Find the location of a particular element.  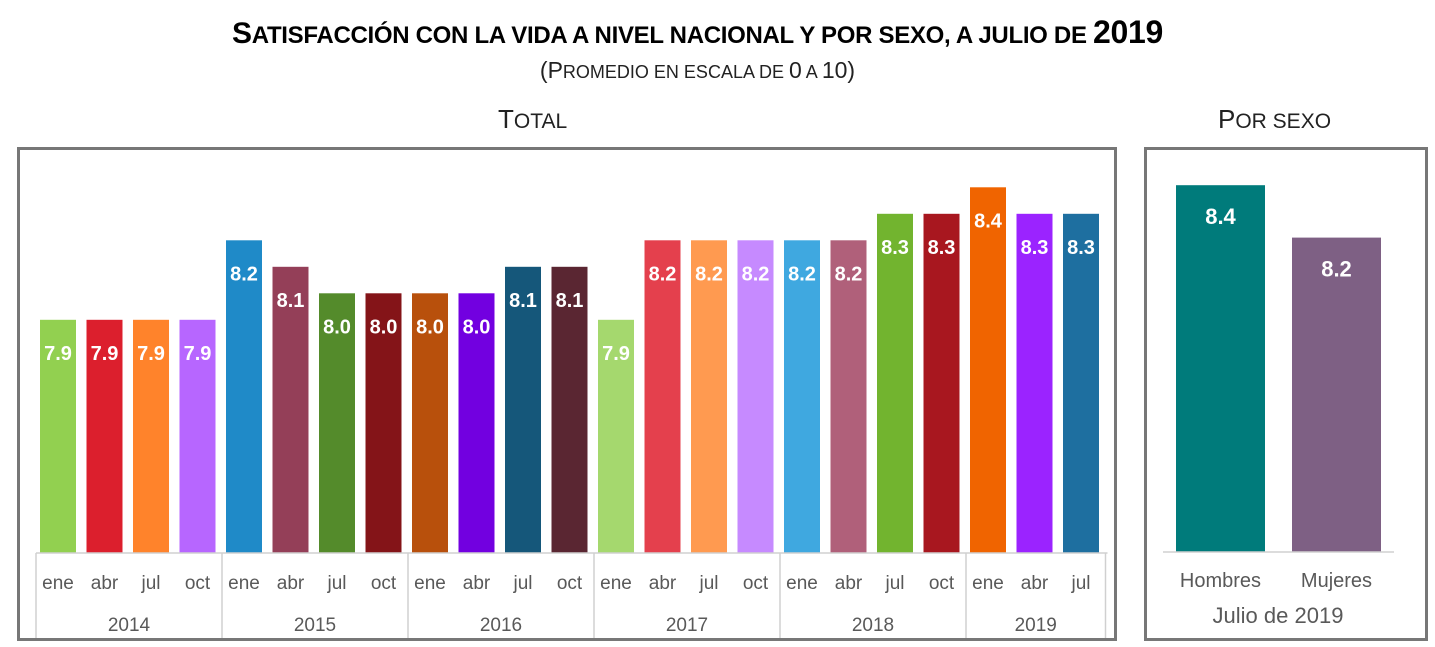

year-tick-label: 2017 is located at coordinates (687, 625).